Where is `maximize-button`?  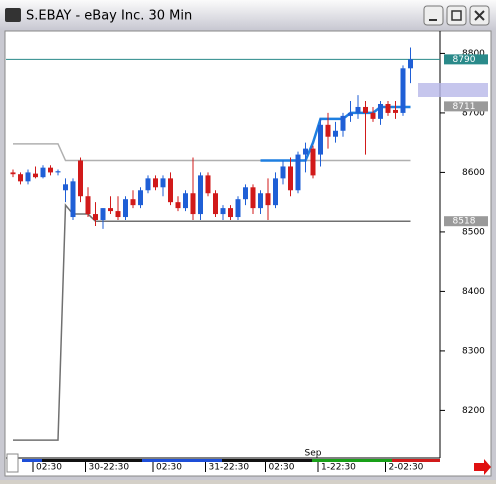 maximize-button is located at coordinates (456, 15).